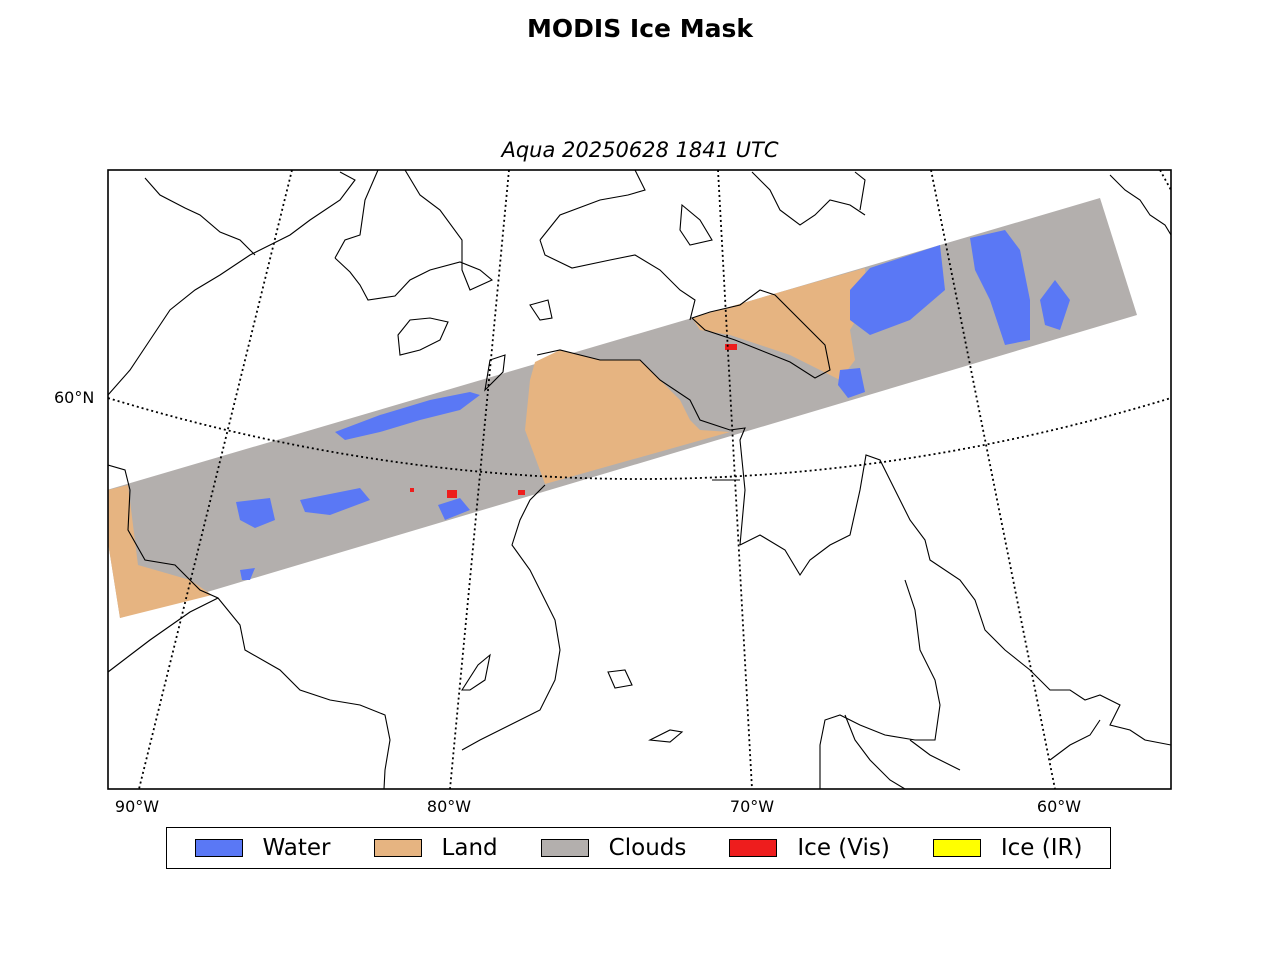 The width and height of the screenshot is (1280, 960). I want to click on swath-land-baffin, so click(780, 324).